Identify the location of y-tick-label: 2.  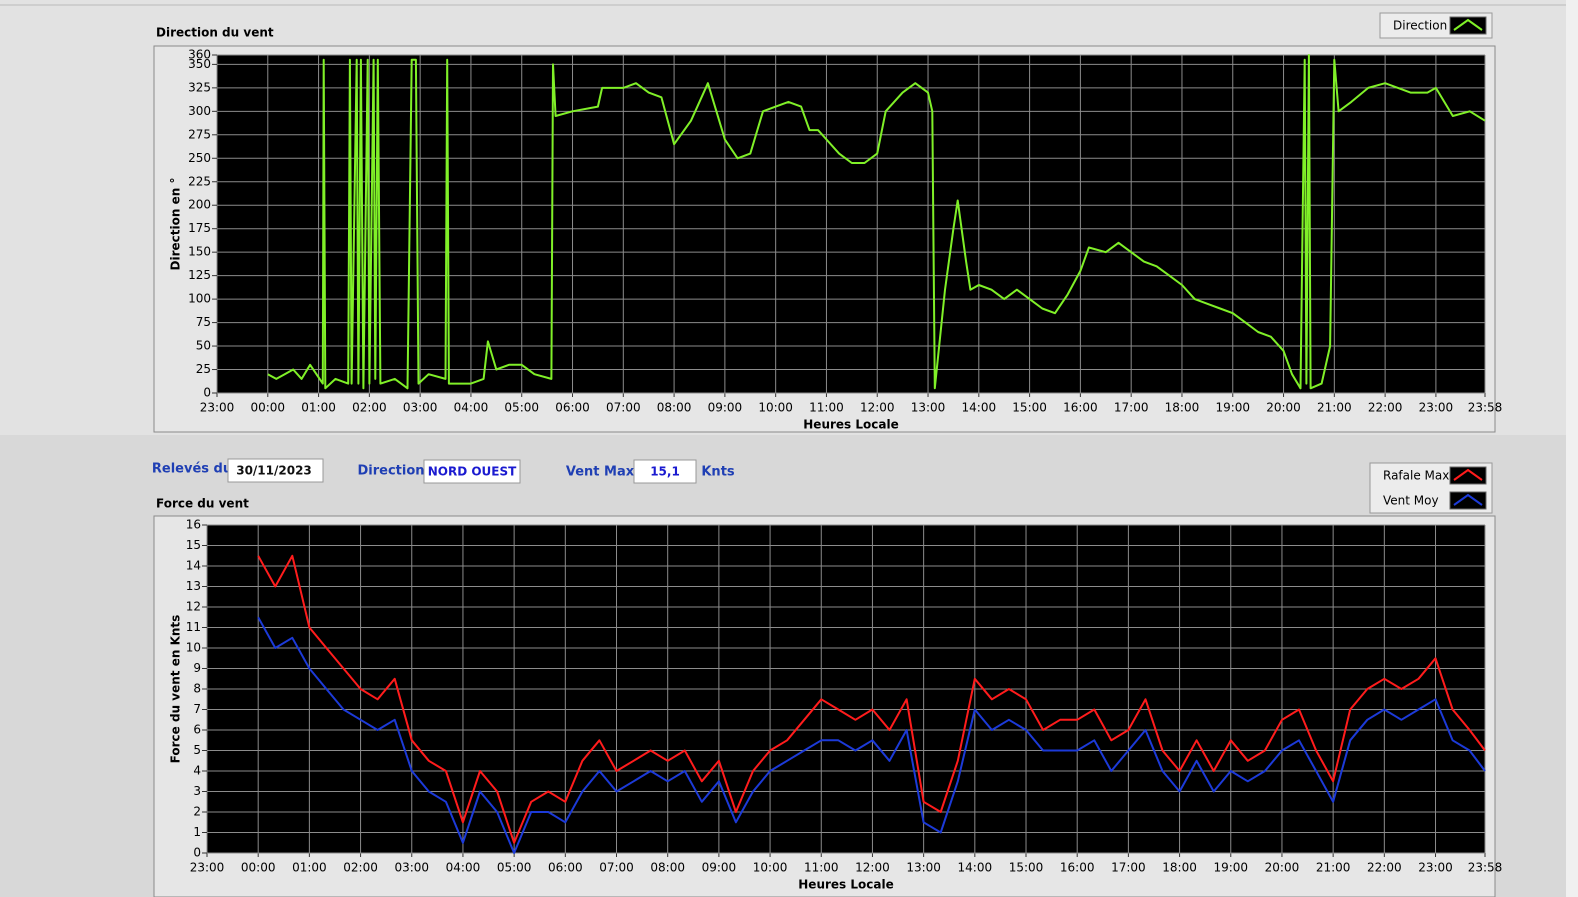
(197, 812).